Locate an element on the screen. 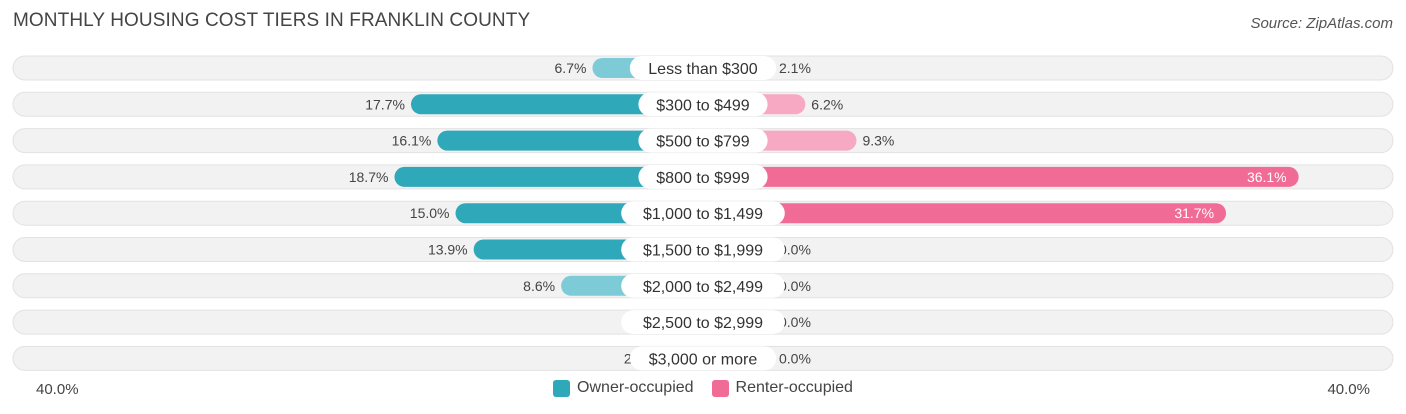  category-label: $300 to $499 is located at coordinates (703, 105).